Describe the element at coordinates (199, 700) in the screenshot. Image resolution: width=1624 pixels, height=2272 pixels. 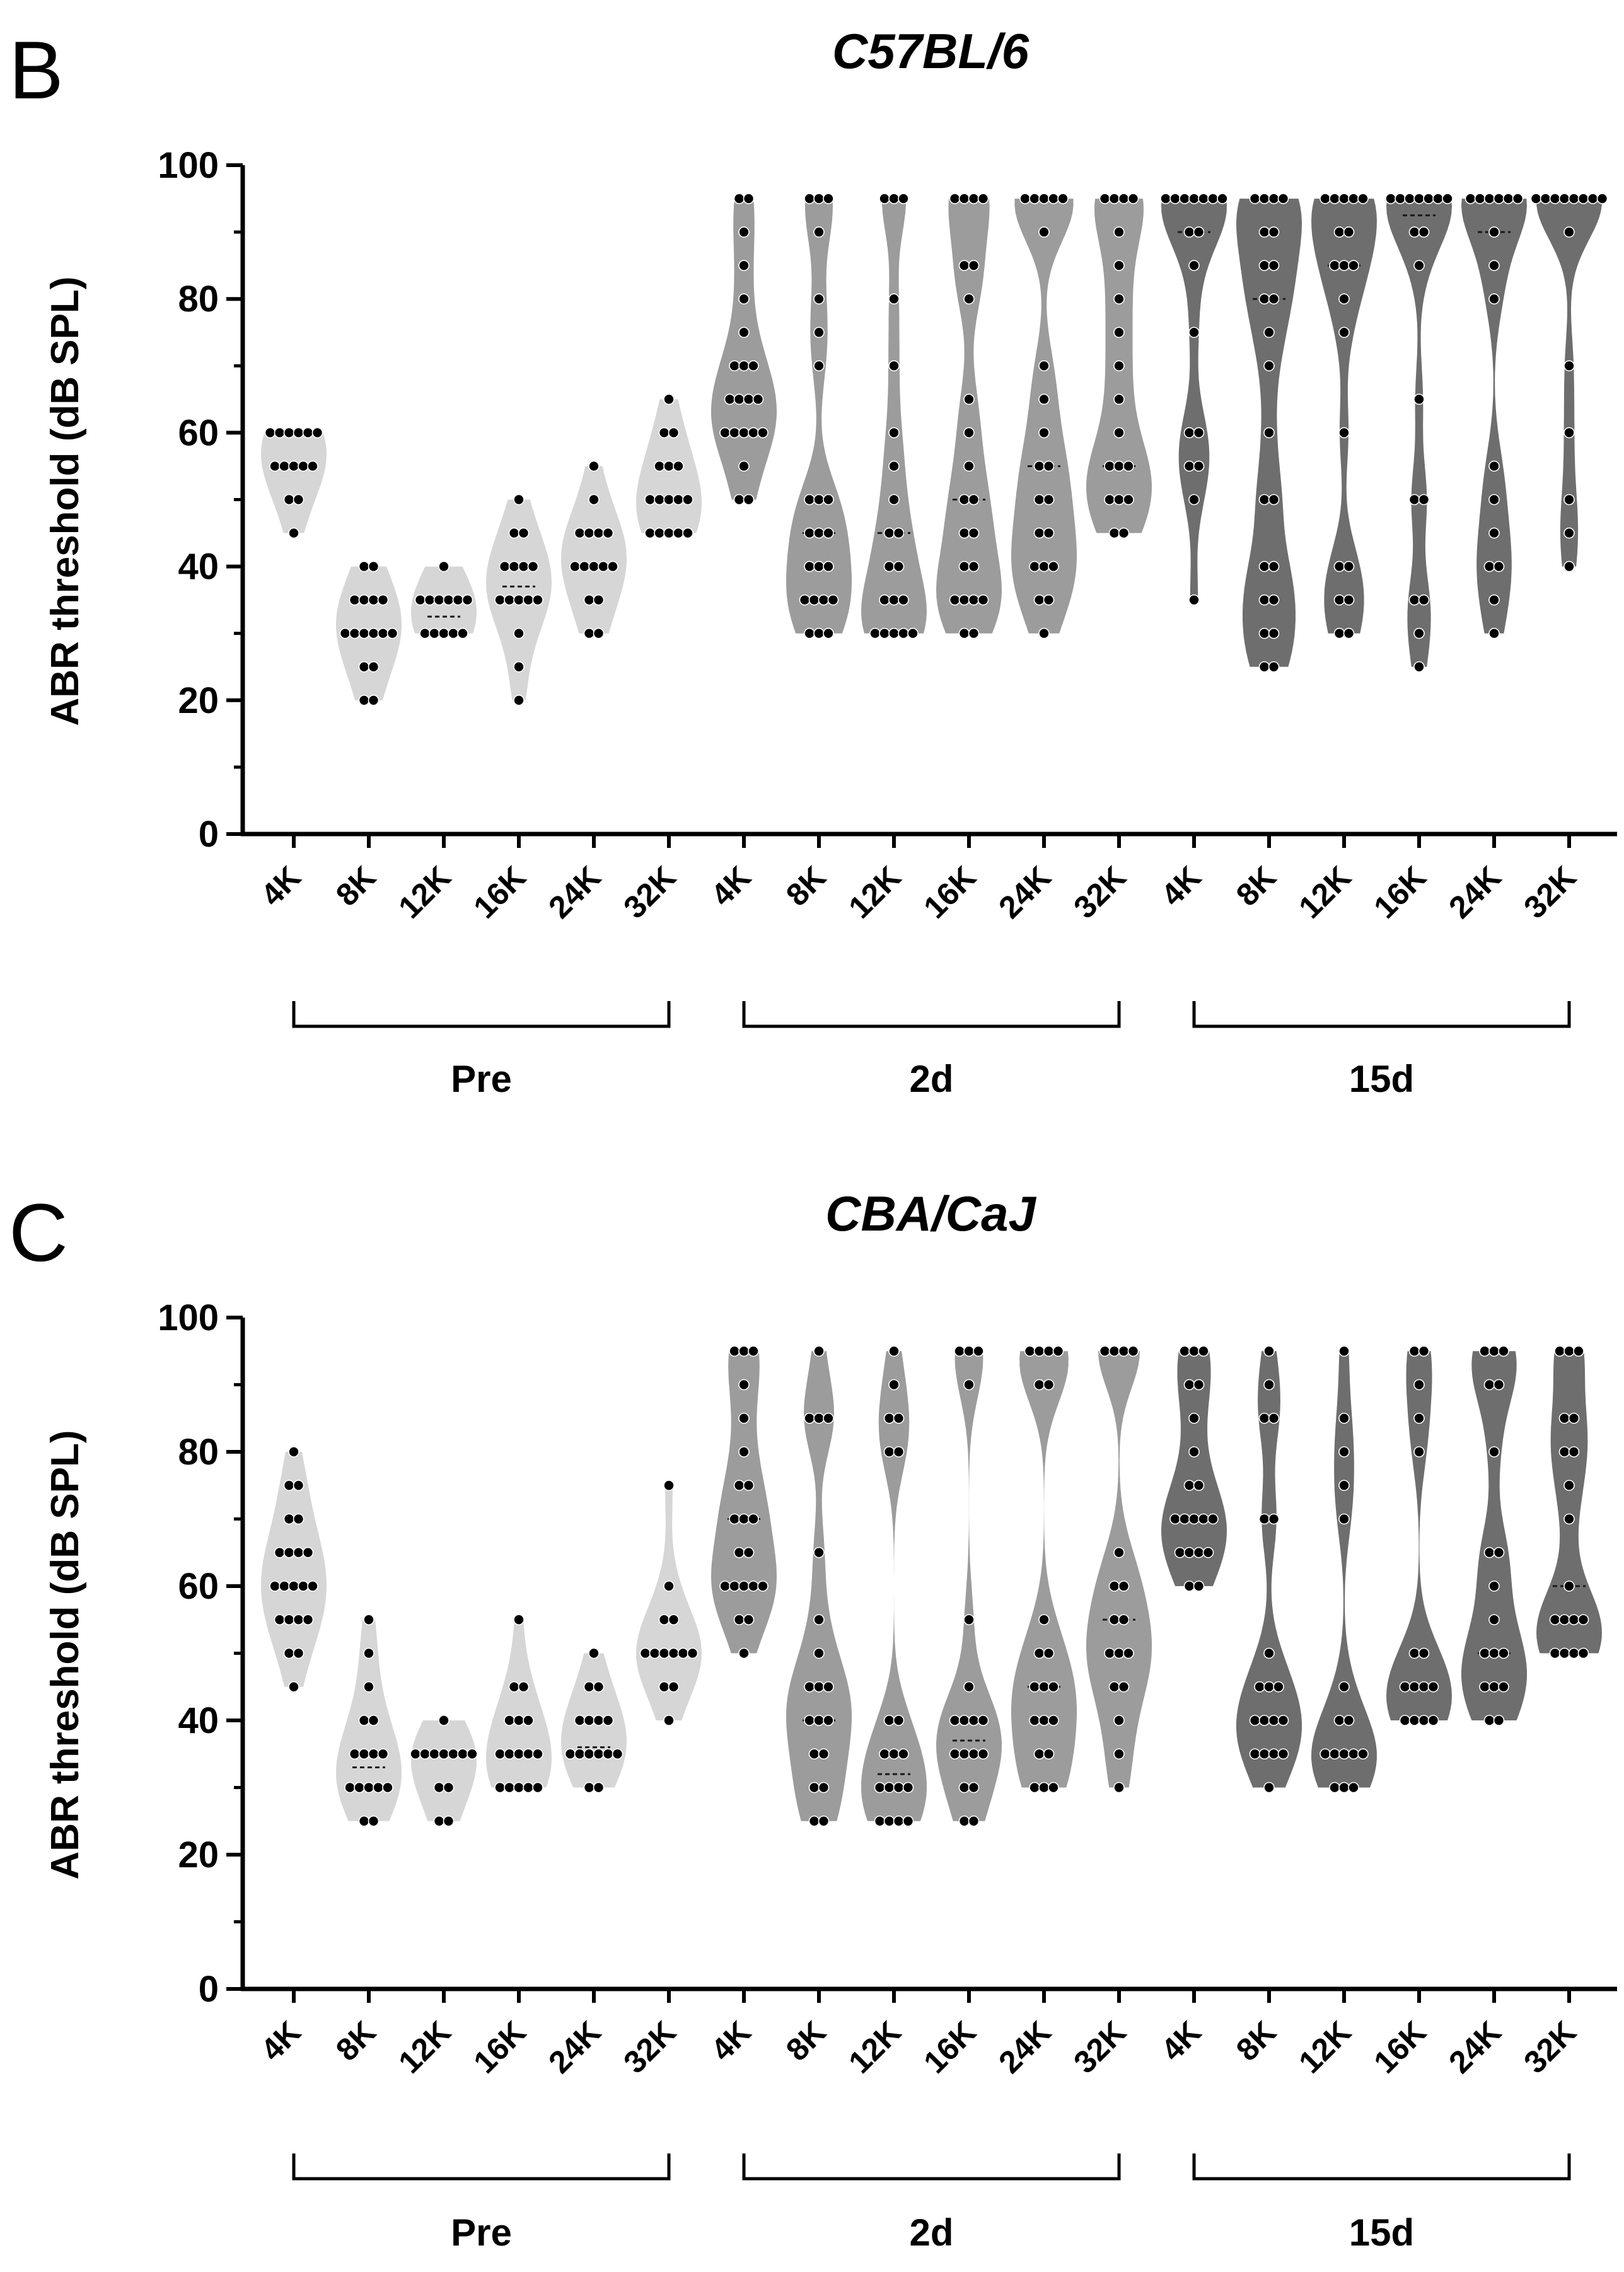
I see `y-tick-label: 20` at that location.